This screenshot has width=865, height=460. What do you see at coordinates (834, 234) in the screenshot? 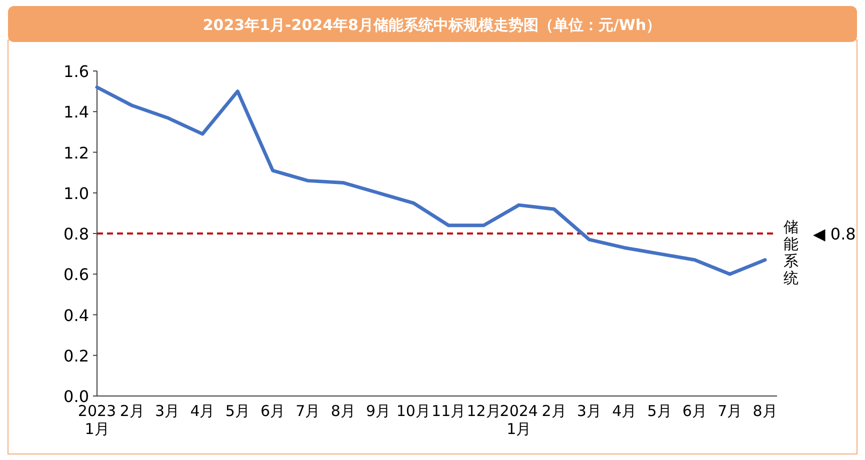
I see `ref-line-label: ◀ 0.8` at bounding box center [834, 234].